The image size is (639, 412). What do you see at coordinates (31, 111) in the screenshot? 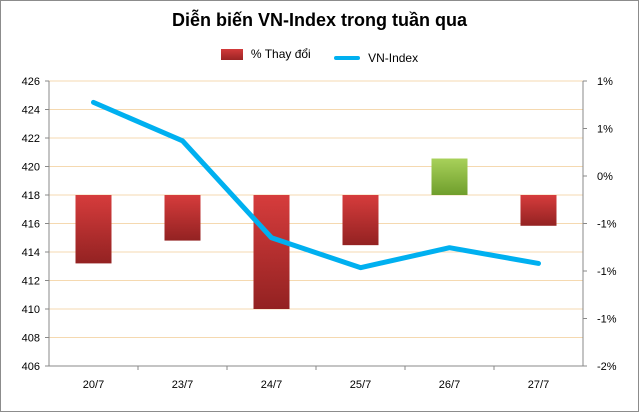
I see `y-left-tick-label: 424` at bounding box center [31, 111].